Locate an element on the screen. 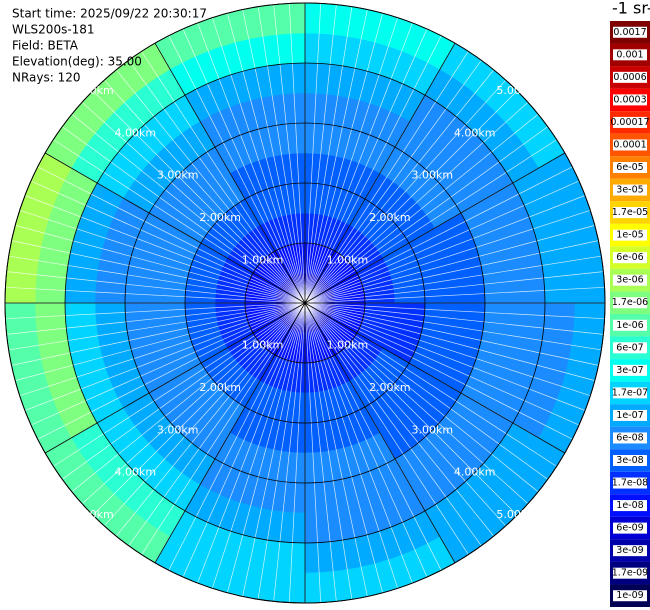 The width and height of the screenshot is (650, 610). colorbar-label: 0.0001 is located at coordinates (629, 144).